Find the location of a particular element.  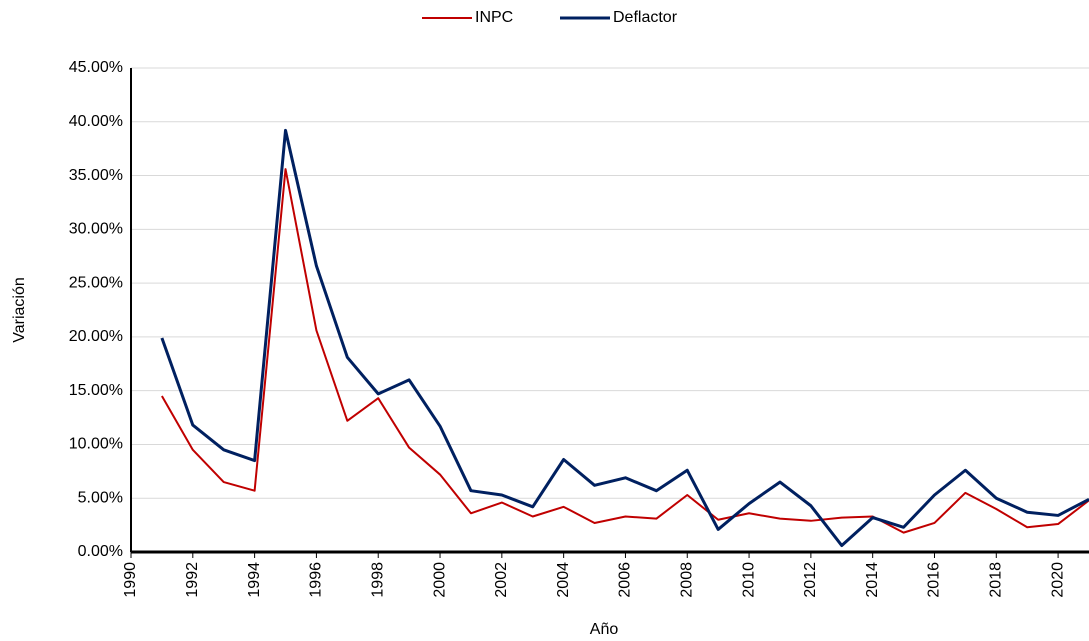

y-tick-label: 35.00% is located at coordinates (96, 175).